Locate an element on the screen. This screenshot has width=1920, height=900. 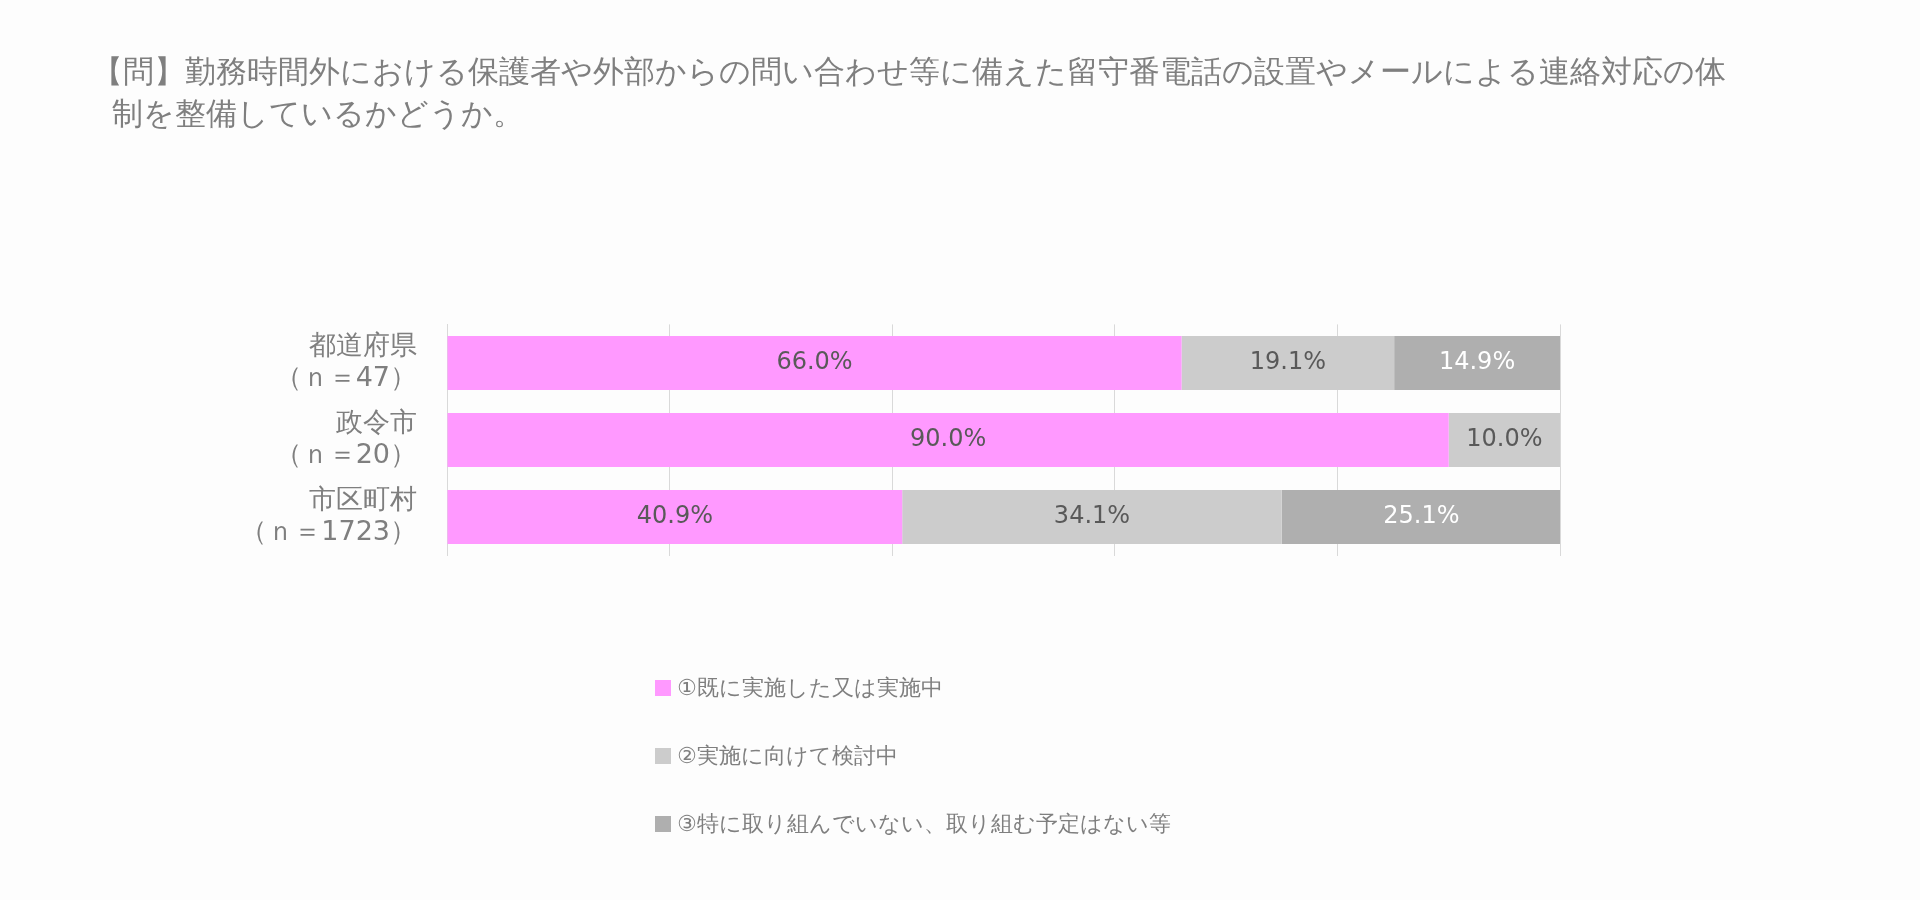
legend-label: ①既に実施した又は実施中 is located at coordinates (810, 688).